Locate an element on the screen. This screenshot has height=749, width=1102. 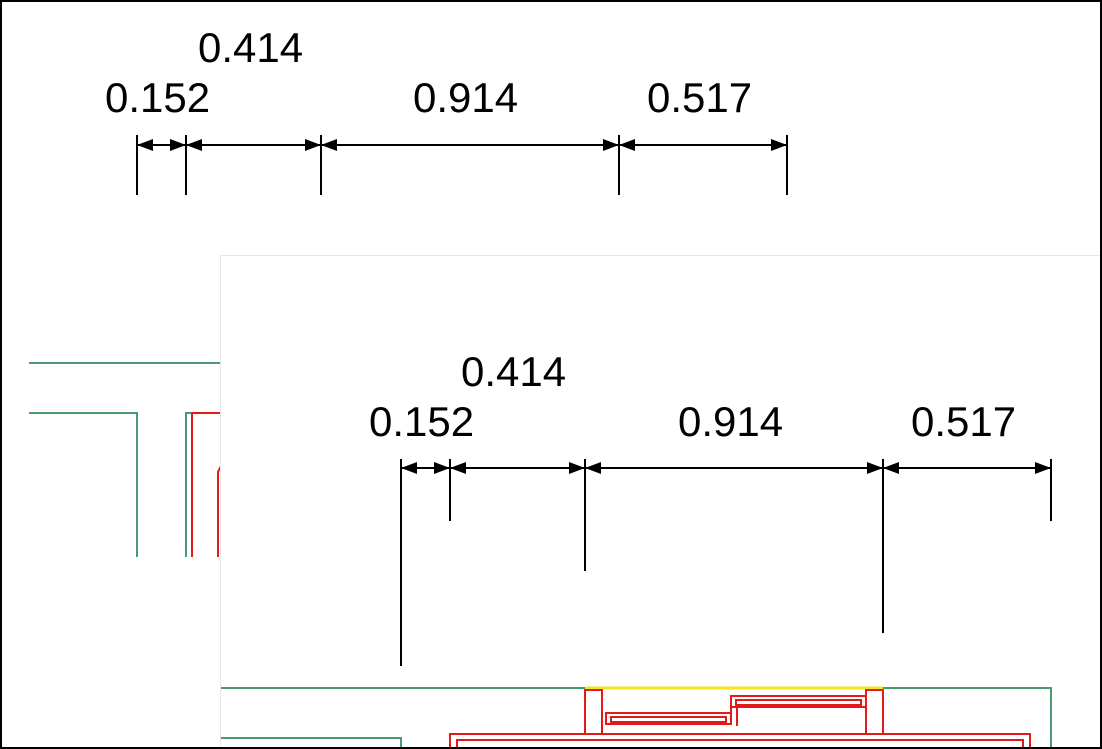
dim-label-0-152: 0.152 is located at coordinates (157, 97).